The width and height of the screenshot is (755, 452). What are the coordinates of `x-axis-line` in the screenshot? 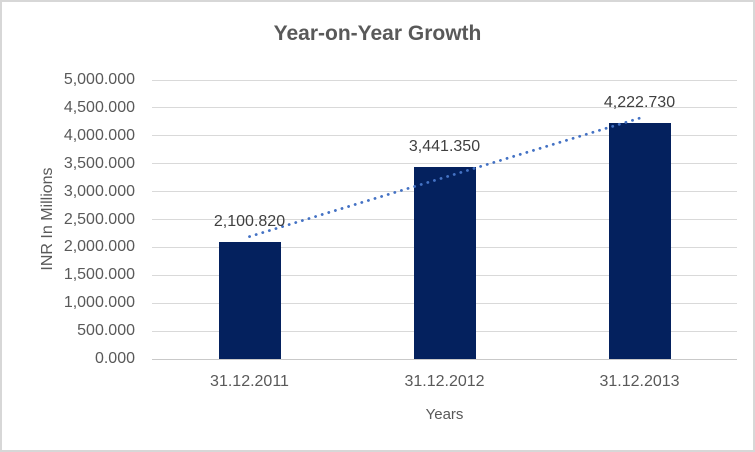 It's located at (444, 359).